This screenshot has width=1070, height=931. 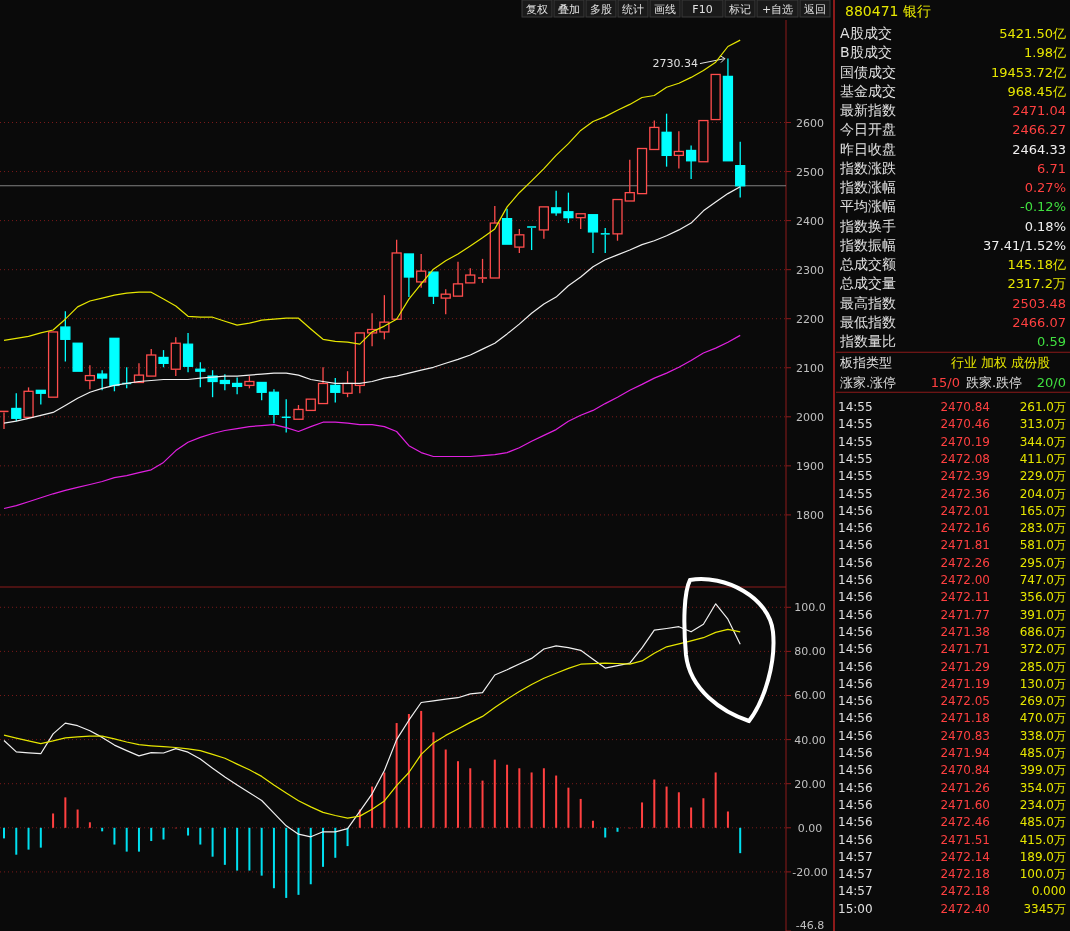 I want to click on text: 3345万, so click(x=1044, y=908).